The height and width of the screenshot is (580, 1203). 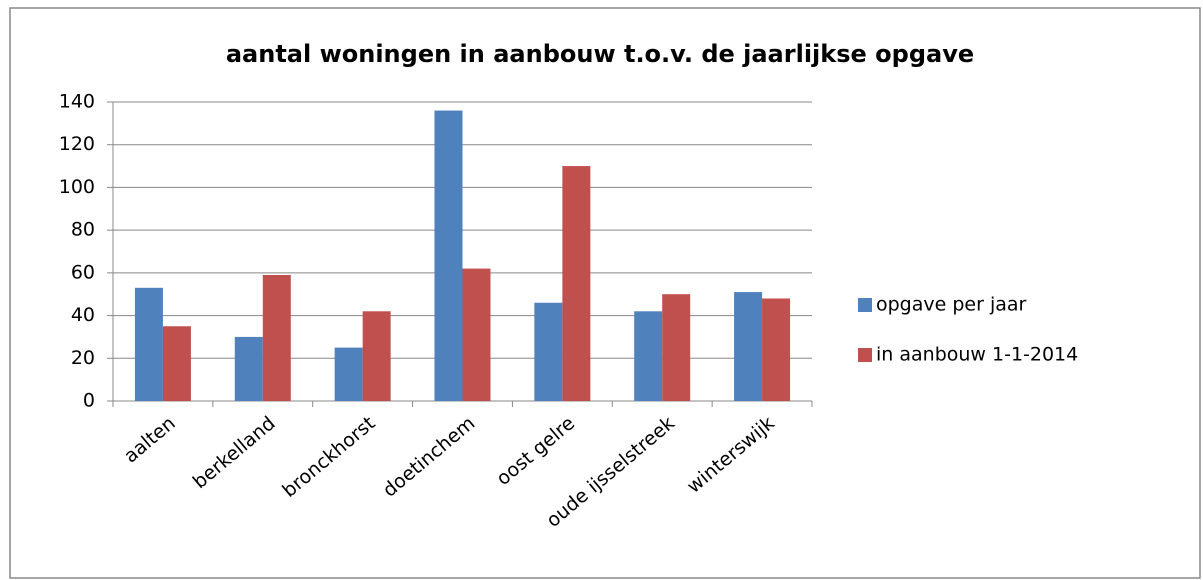 What do you see at coordinates (77, 187) in the screenshot?
I see `y-tick-label: 100` at bounding box center [77, 187].